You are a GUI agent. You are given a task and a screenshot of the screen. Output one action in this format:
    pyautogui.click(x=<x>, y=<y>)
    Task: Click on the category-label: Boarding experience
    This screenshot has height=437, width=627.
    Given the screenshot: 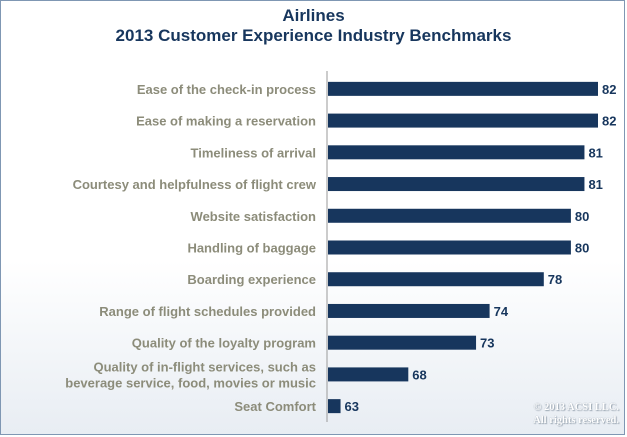 What is the action you would take?
    pyautogui.click(x=251, y=279)
    